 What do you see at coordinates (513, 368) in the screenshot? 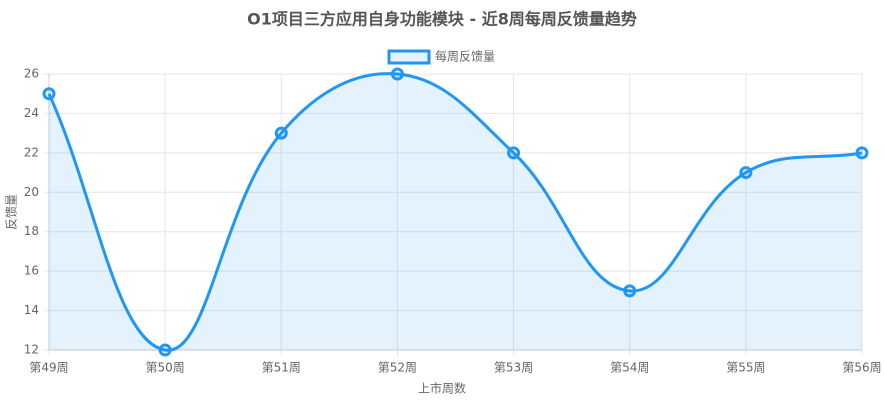
I see `x-tick-label: 第53周` at bounding box center [513, 368].